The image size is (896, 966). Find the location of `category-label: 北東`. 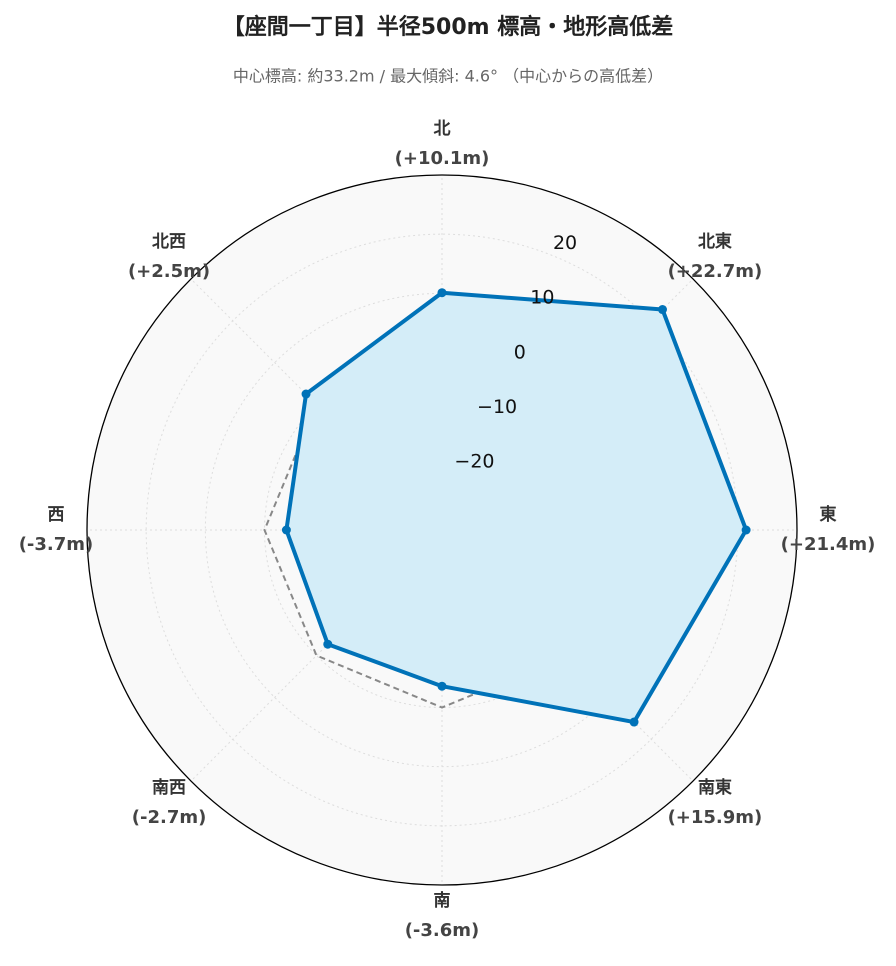

category-label: 北東 is located at coordinates (715, 241).